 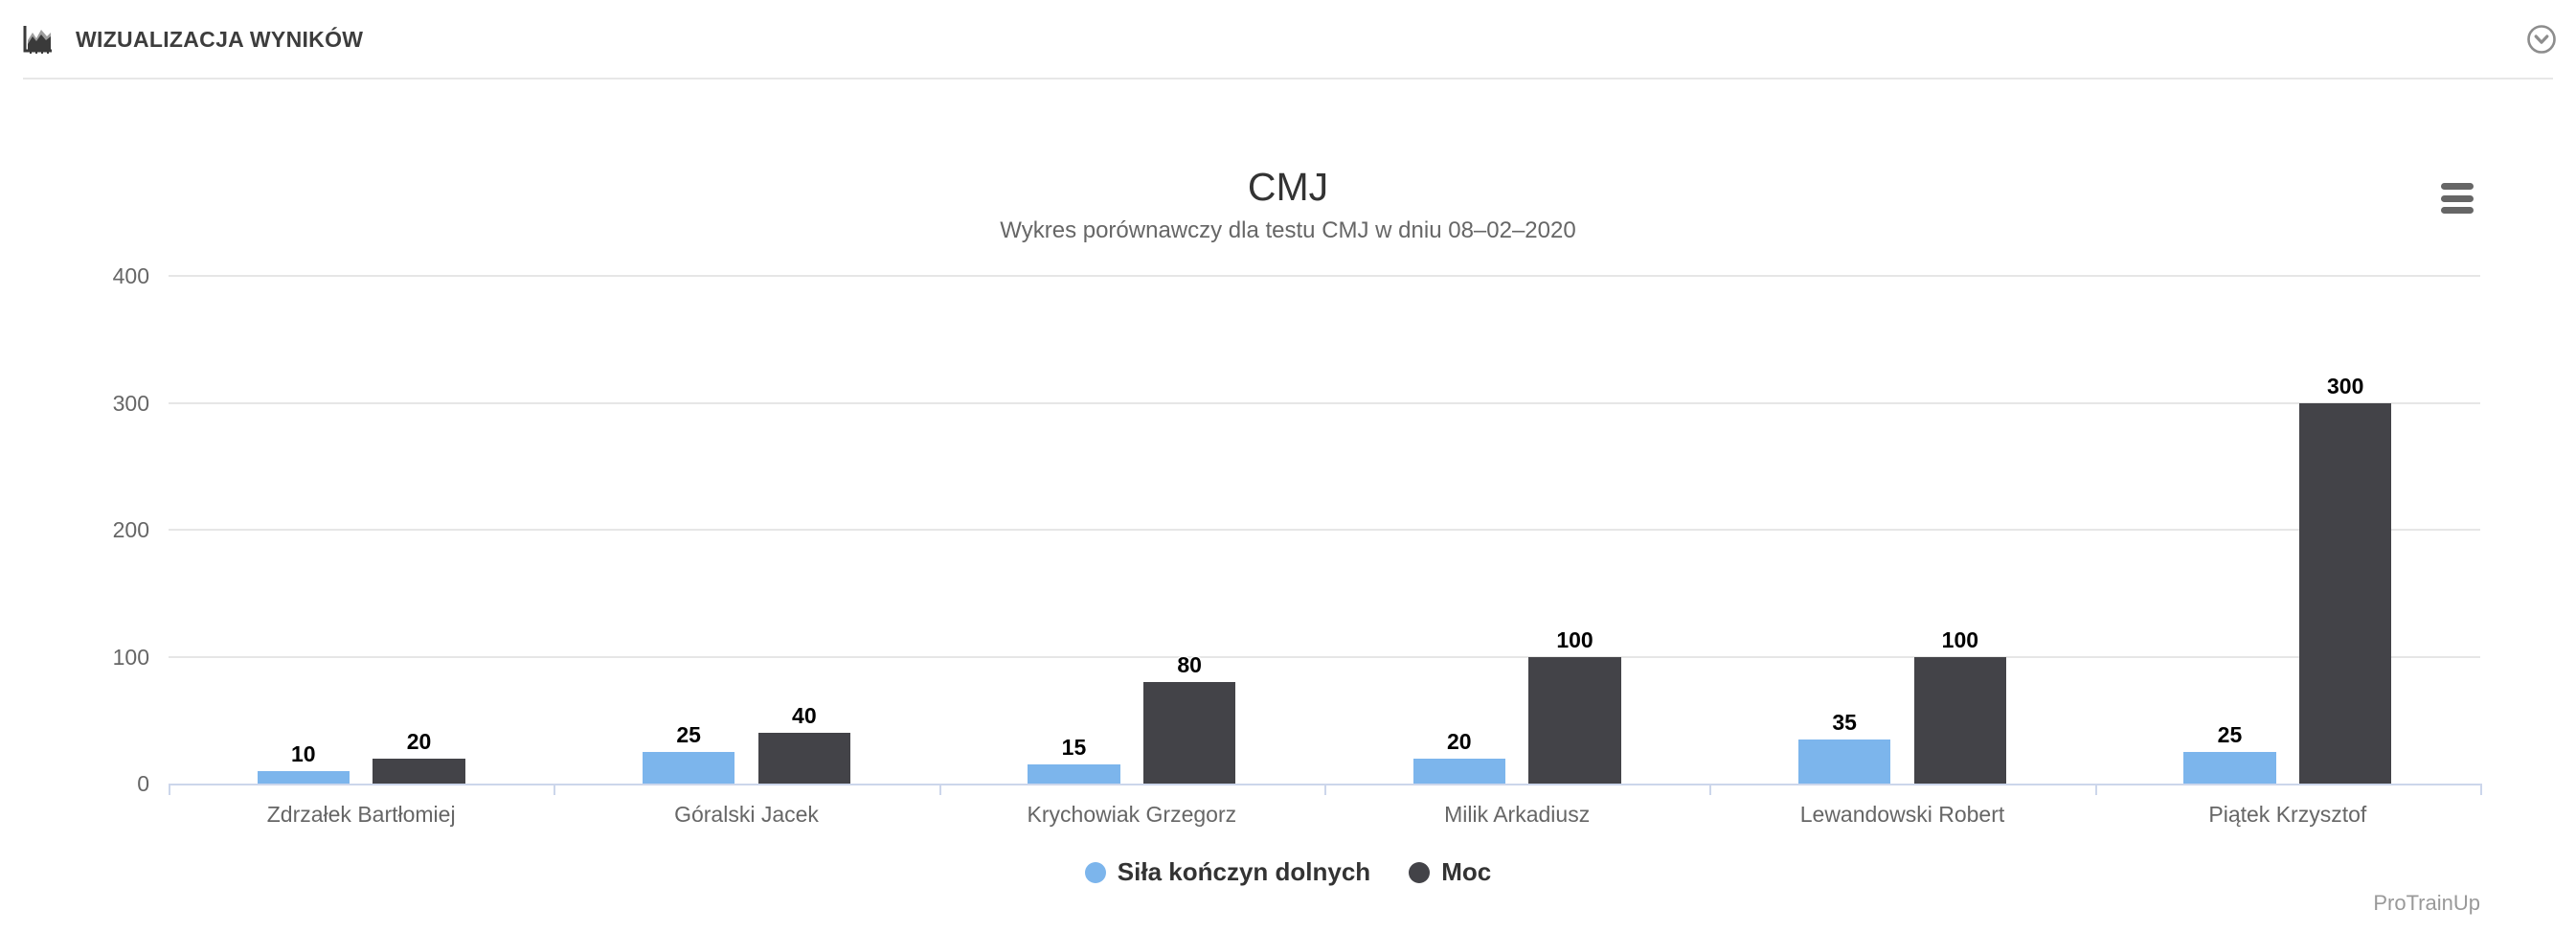 What do you see at coordinates (1517, 814) in the screenshot?
I see `x-axis-label: Milik Arkadiusz` at bounding box center [1517, 814].